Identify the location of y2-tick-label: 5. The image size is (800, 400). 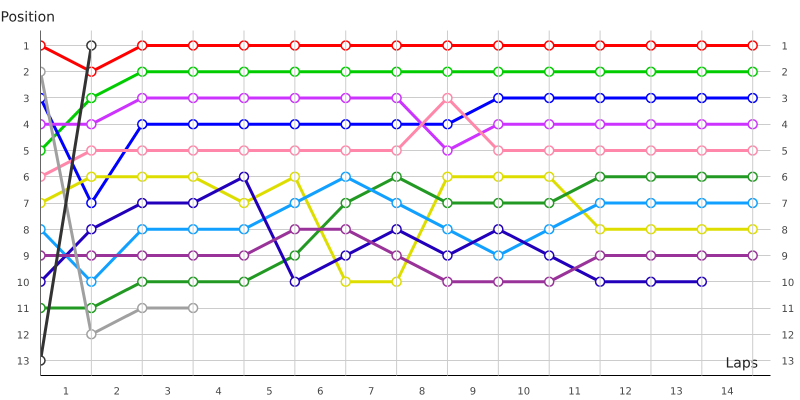
(785, 152).